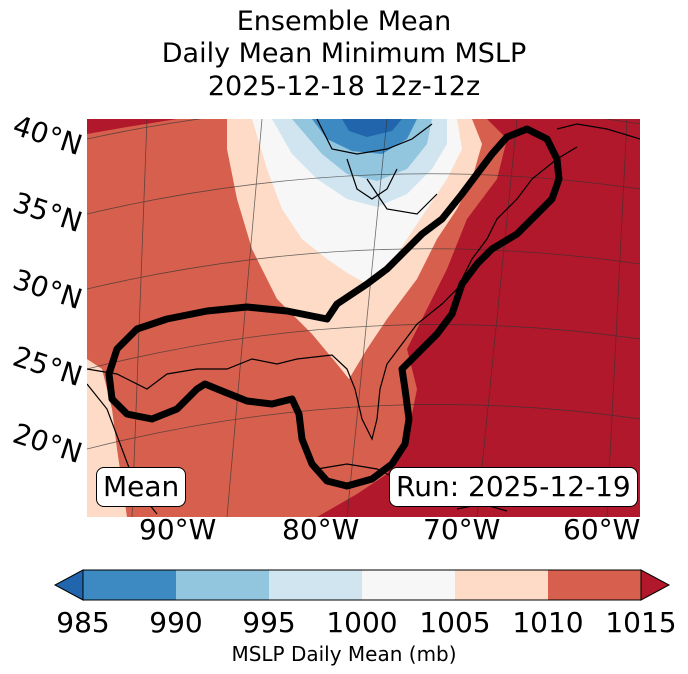 Image resolution: width=688 pixels, height=674 pixels. I want to click on colorbar-tick-1015: 1015, so click(641, 622).